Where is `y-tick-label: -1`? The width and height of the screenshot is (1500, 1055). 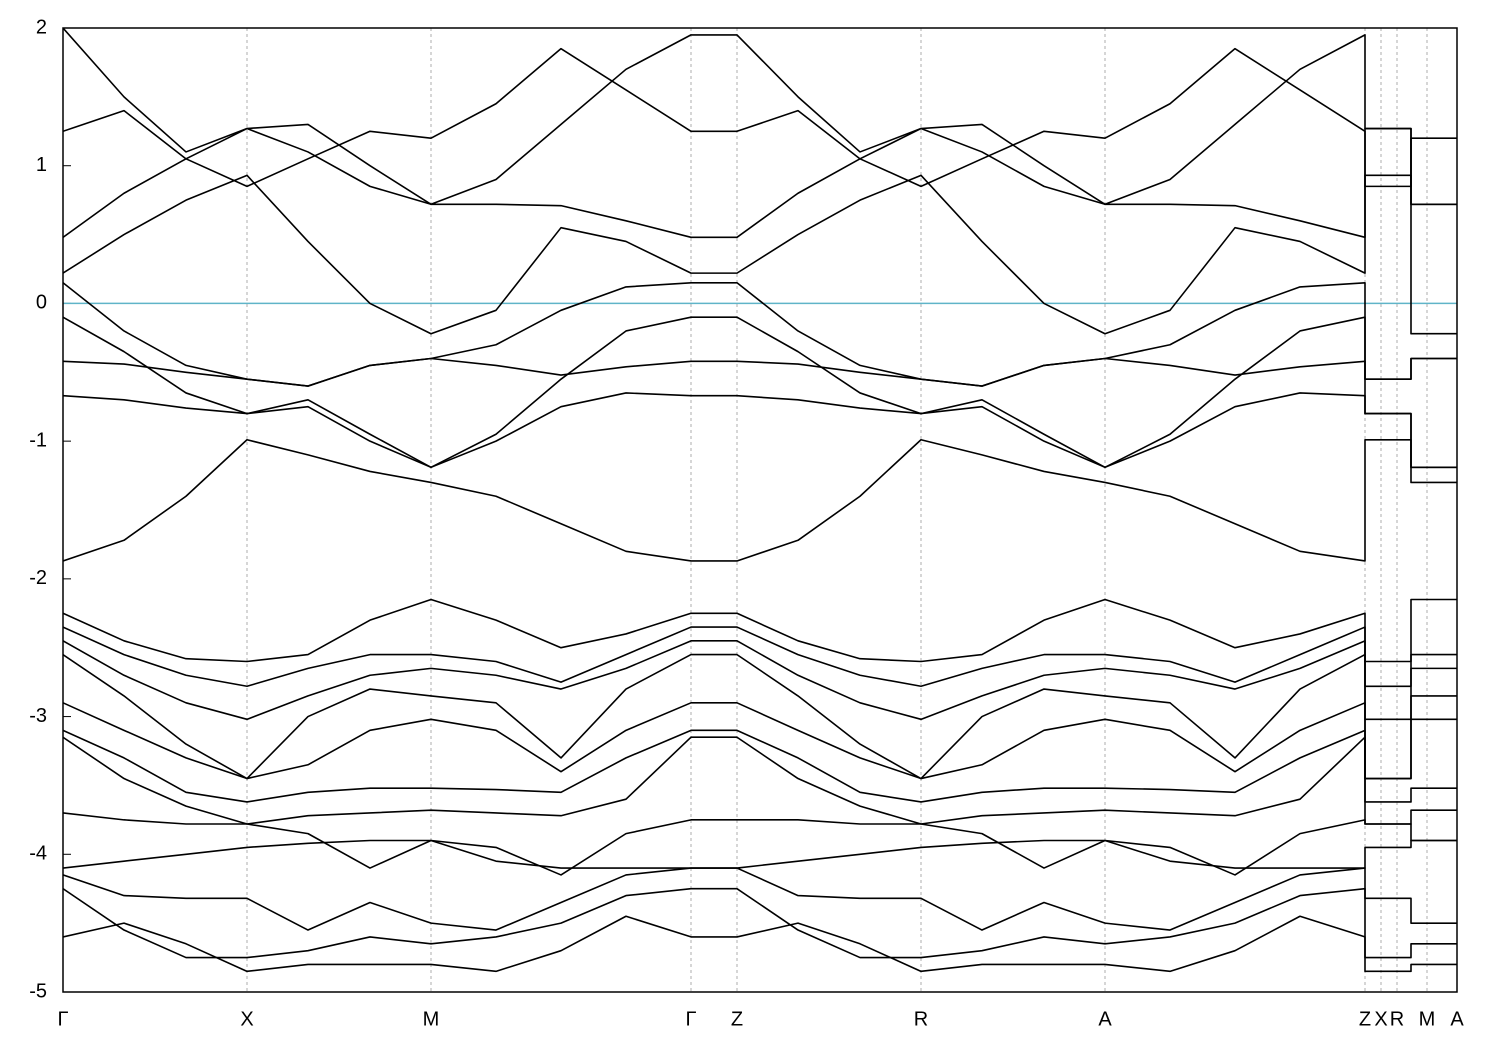 y-tick-label: -1 is located at coordinates (38, 440).